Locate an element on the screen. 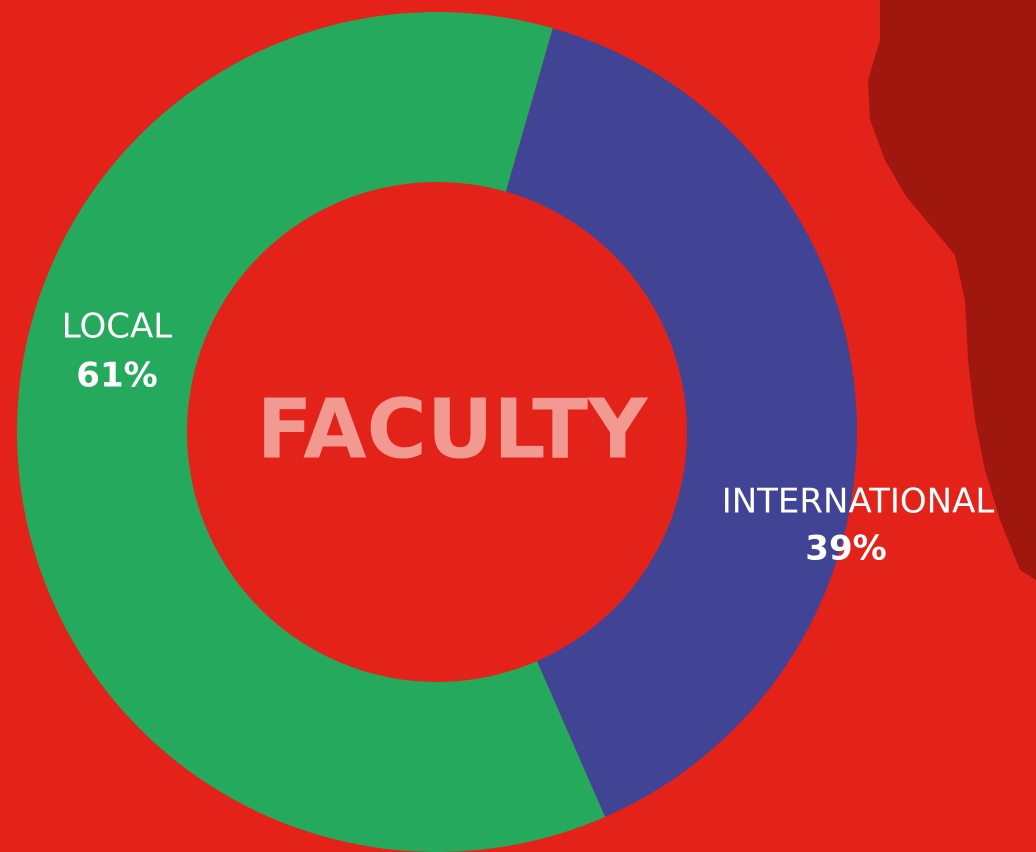 Image resolution: width=1036 pixels, height=852 pixels. slice-value: 61% is located at coordinates (116, 376).